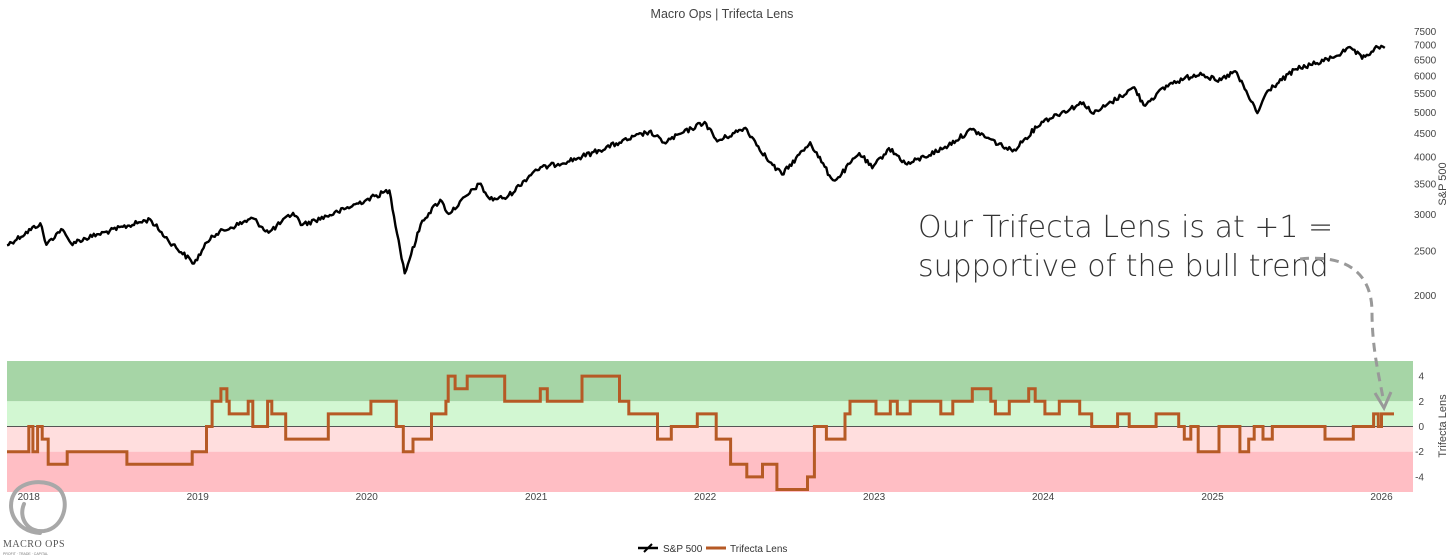 The height and width of the screenshot is (557, 1456). Describe the element at coordinates (1425, 46) in the screenshot. I see `price-tick-label: 7000` at that location.